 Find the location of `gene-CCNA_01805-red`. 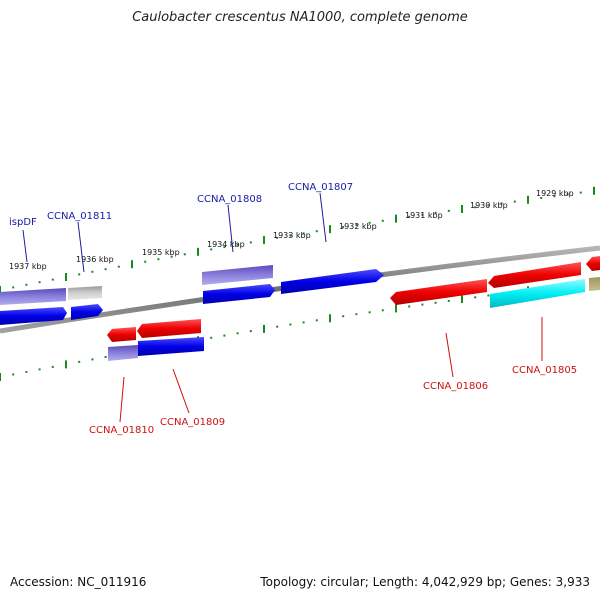

gene-CCNA_01805-red is located at coordinates (534, 275).